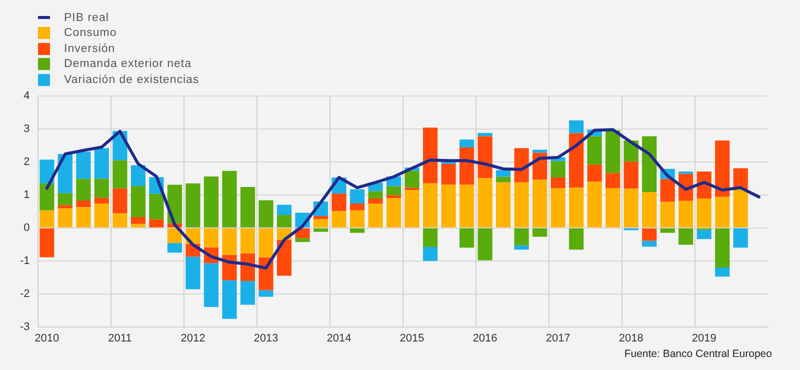 Image resolution: width=800 pixels, height=370 pixels. I want to click on source-note: Fuente: Banco Central Europeo, so click(698, 354).